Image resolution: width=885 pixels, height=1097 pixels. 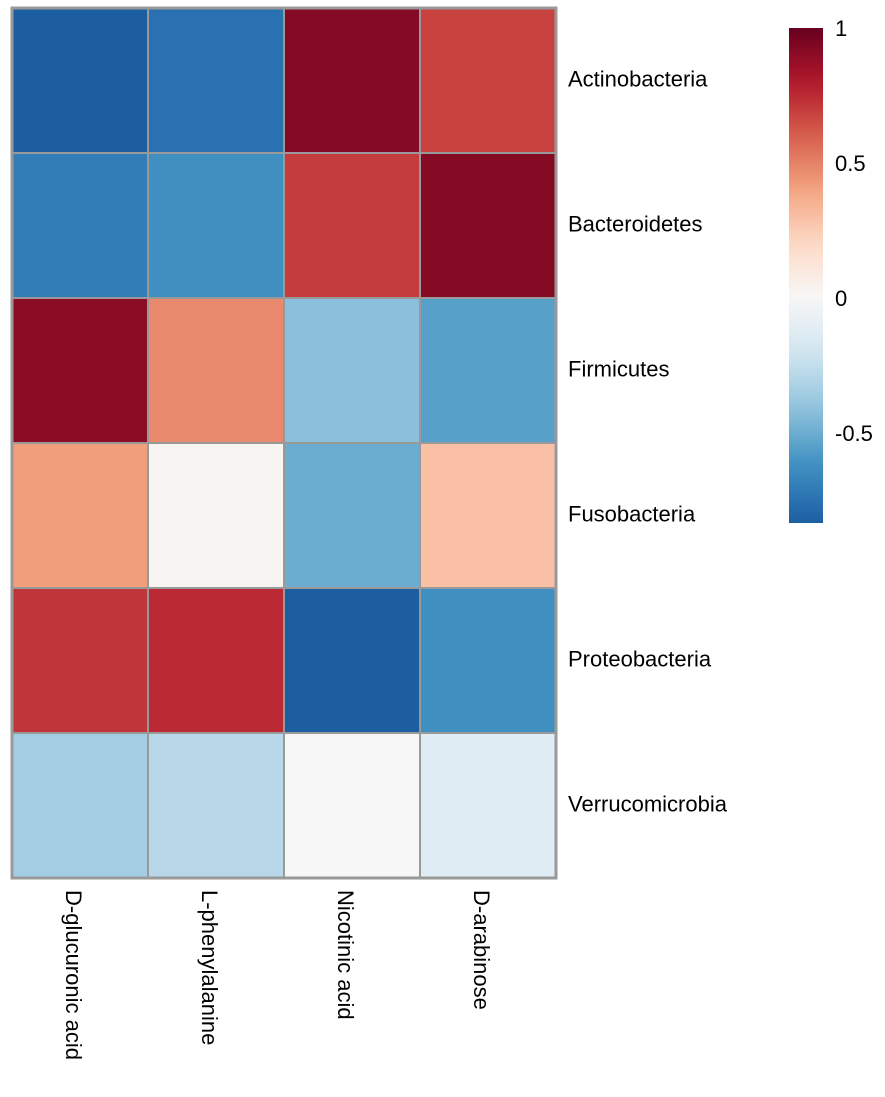 I want to click on column-label: D-arabinose, so click(x=481, y=950).